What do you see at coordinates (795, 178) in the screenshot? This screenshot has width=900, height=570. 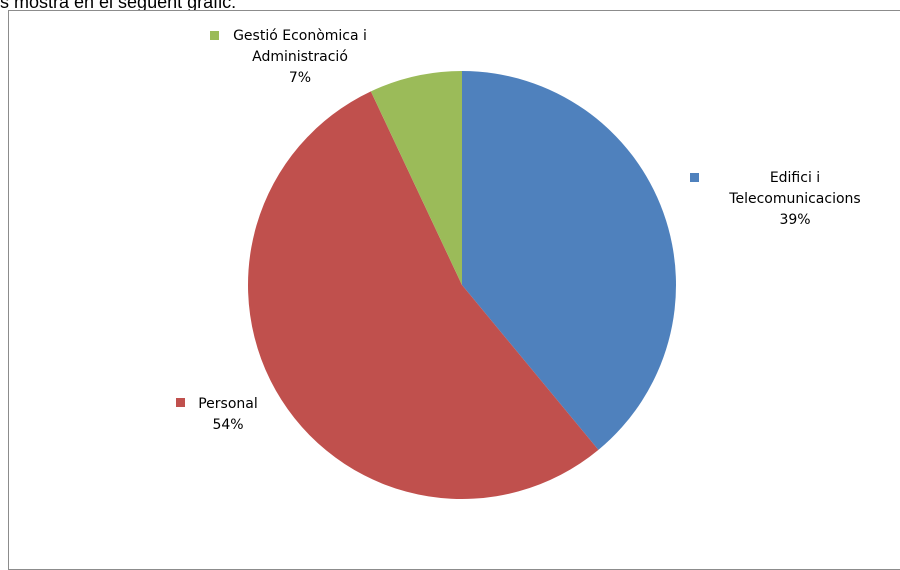 I see `slice-category-label-0: Edifici i` at bounding box center [795, 178].